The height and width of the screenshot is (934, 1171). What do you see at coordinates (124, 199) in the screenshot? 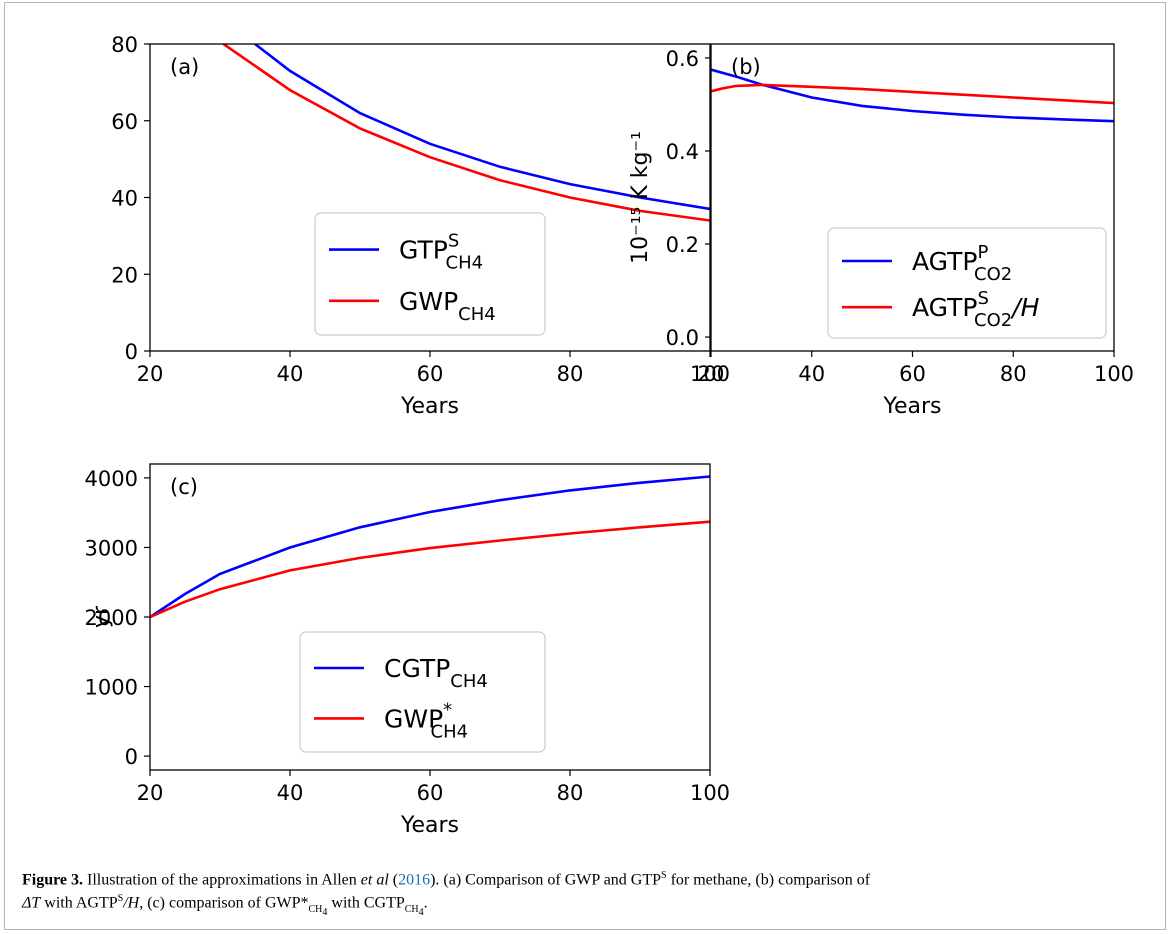
I see `y-tick-label: 40` at bounding box center [124, 199].